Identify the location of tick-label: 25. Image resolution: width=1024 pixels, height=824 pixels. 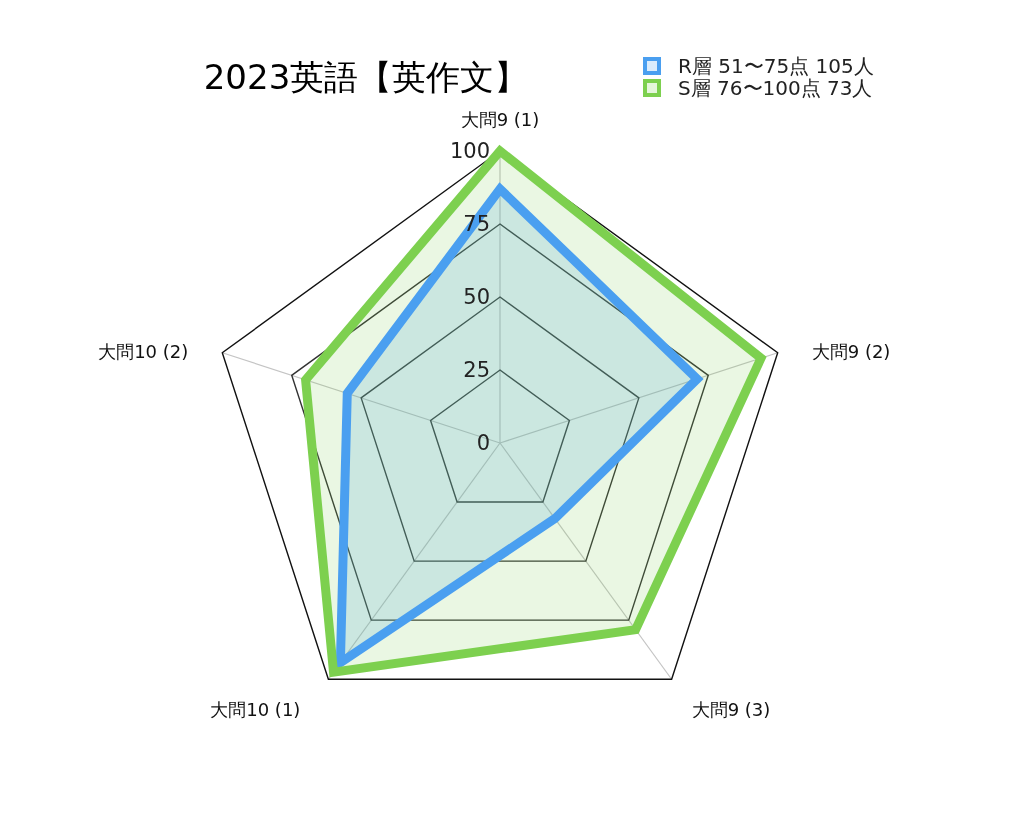
(476, 370).